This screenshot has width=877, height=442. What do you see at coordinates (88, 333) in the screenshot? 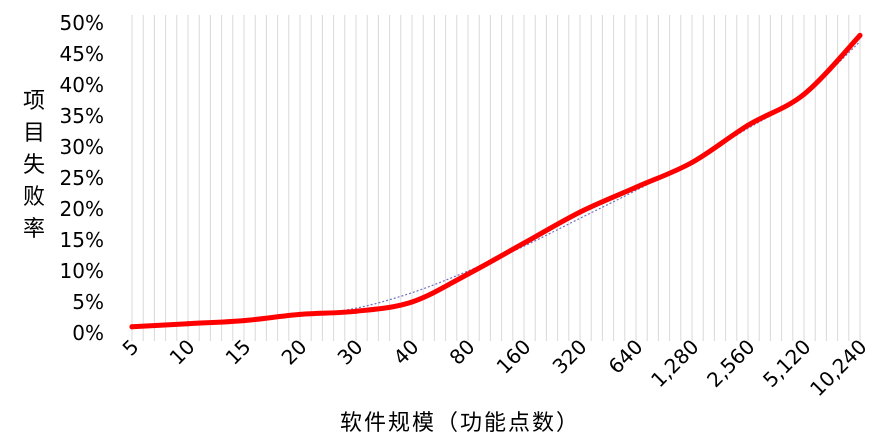
I see `y-tick-label: 0%` at bounding box center [88, 333].